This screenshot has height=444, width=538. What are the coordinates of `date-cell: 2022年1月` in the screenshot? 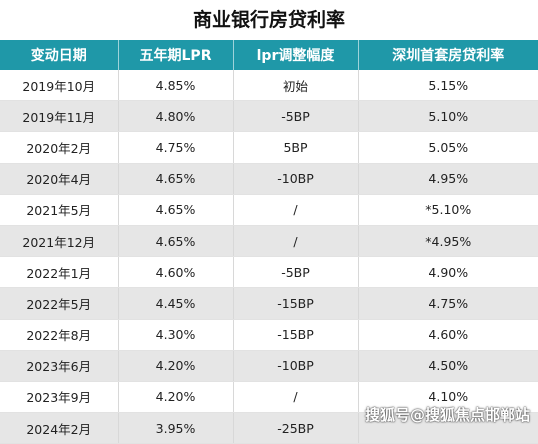 It's located at (59, 272).